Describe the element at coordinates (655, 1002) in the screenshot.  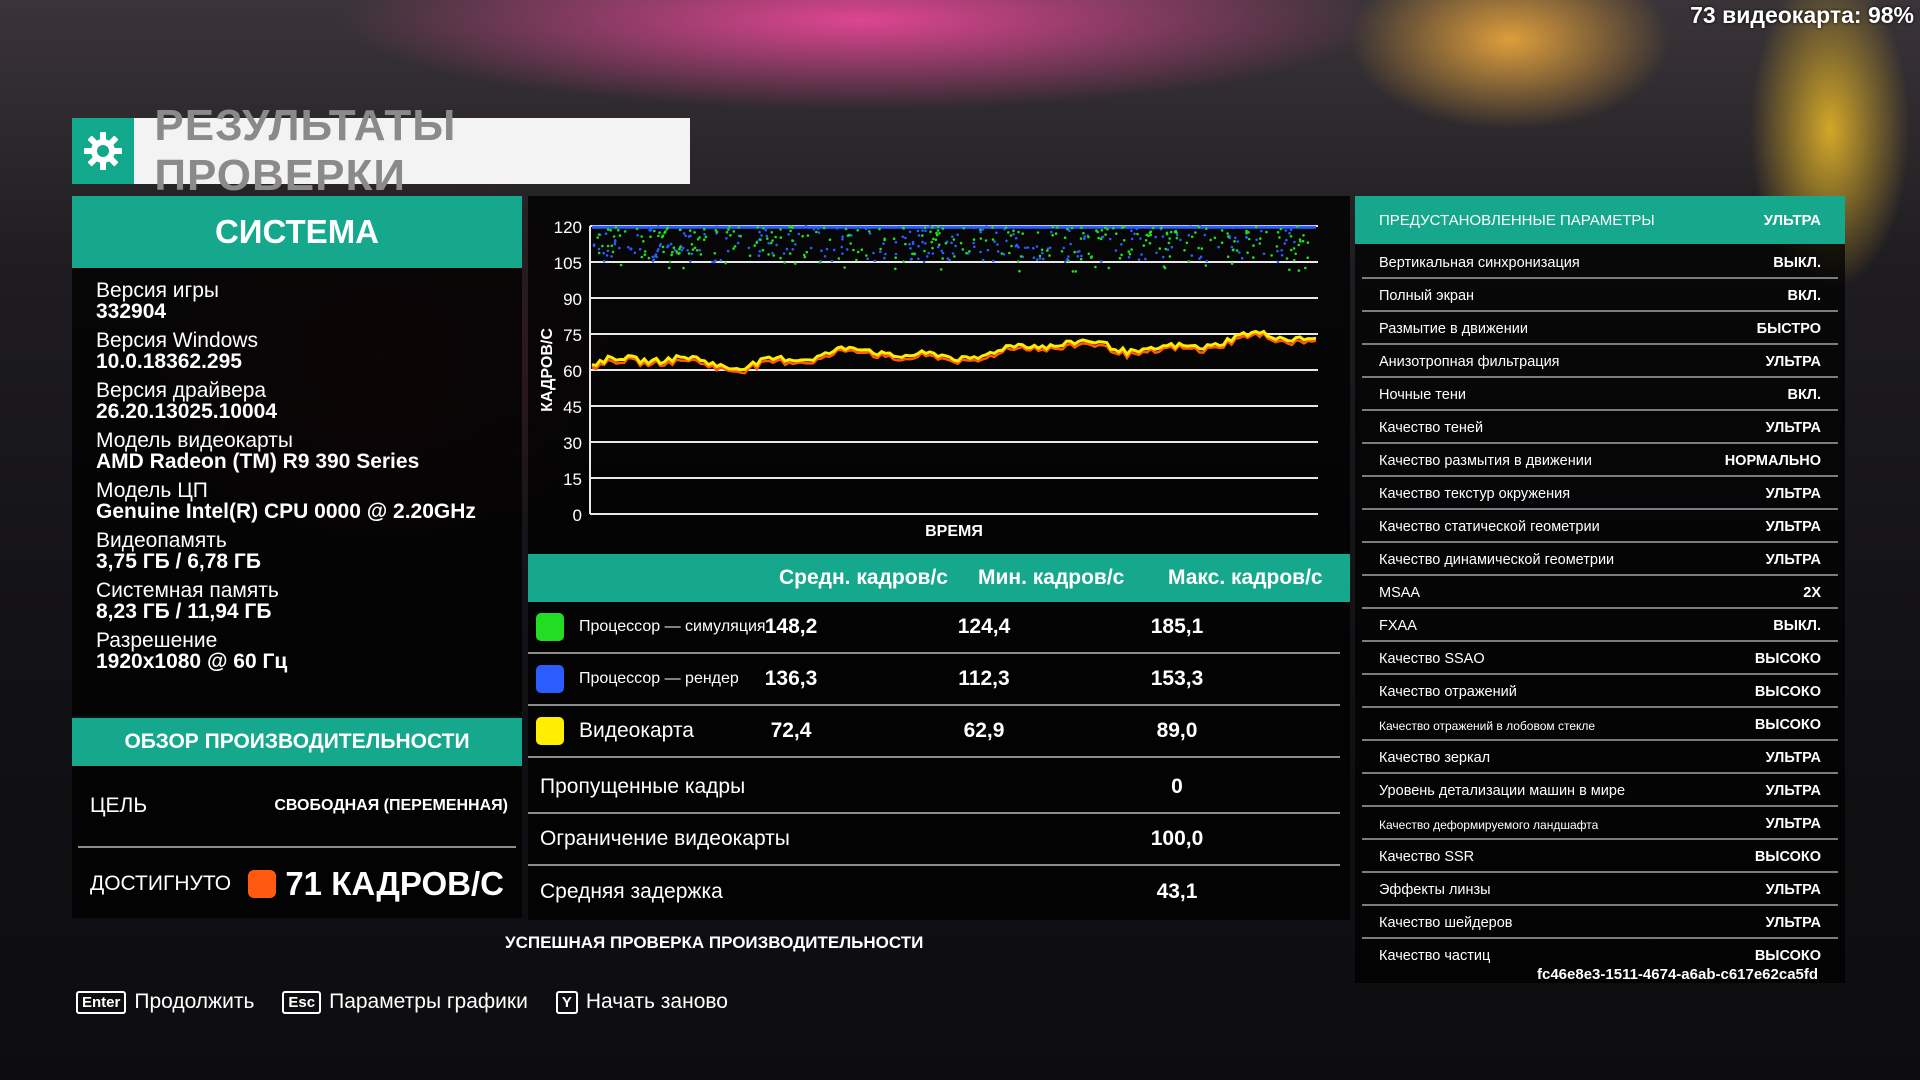
I see `hint-начать-заново: Y Начать заново` at that location.